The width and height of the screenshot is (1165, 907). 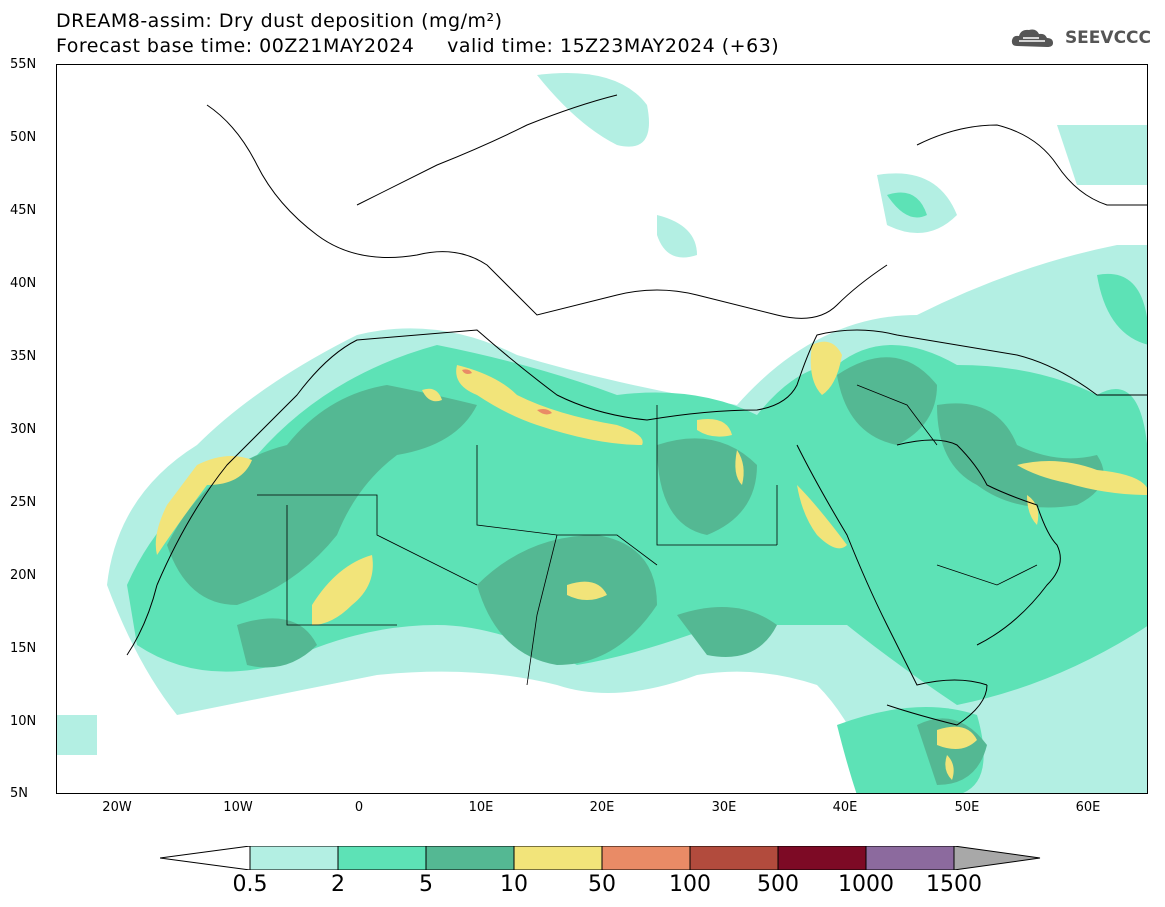 What do you see at coordinates (481, 807) in the screenshot?
I see `lon-label-10e: 10E` at bounding box center [481, 807].